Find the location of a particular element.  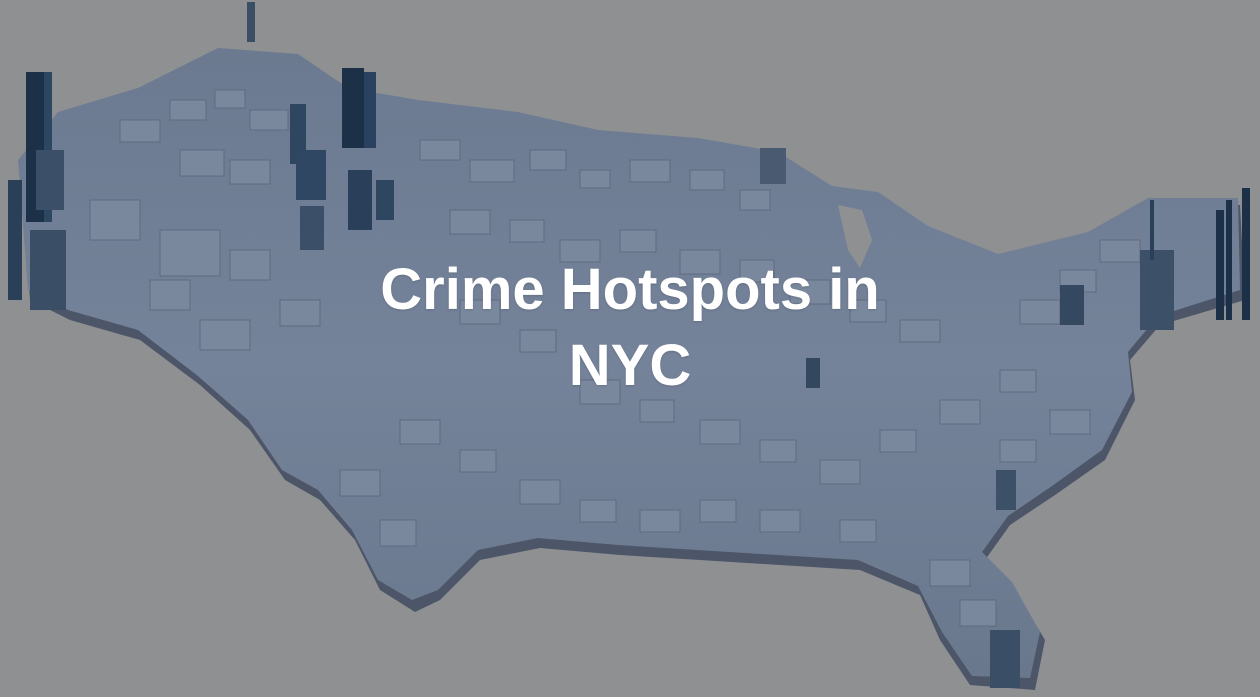

column-spire is located at coordinates (251, 22).